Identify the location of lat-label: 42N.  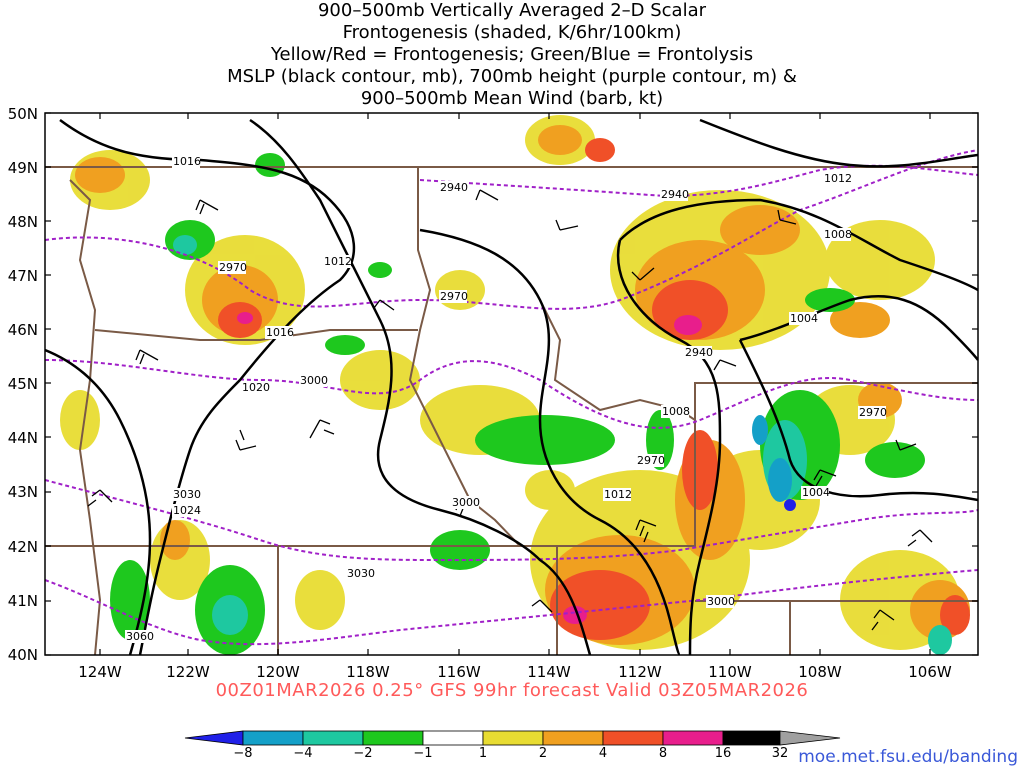
(23, 547).